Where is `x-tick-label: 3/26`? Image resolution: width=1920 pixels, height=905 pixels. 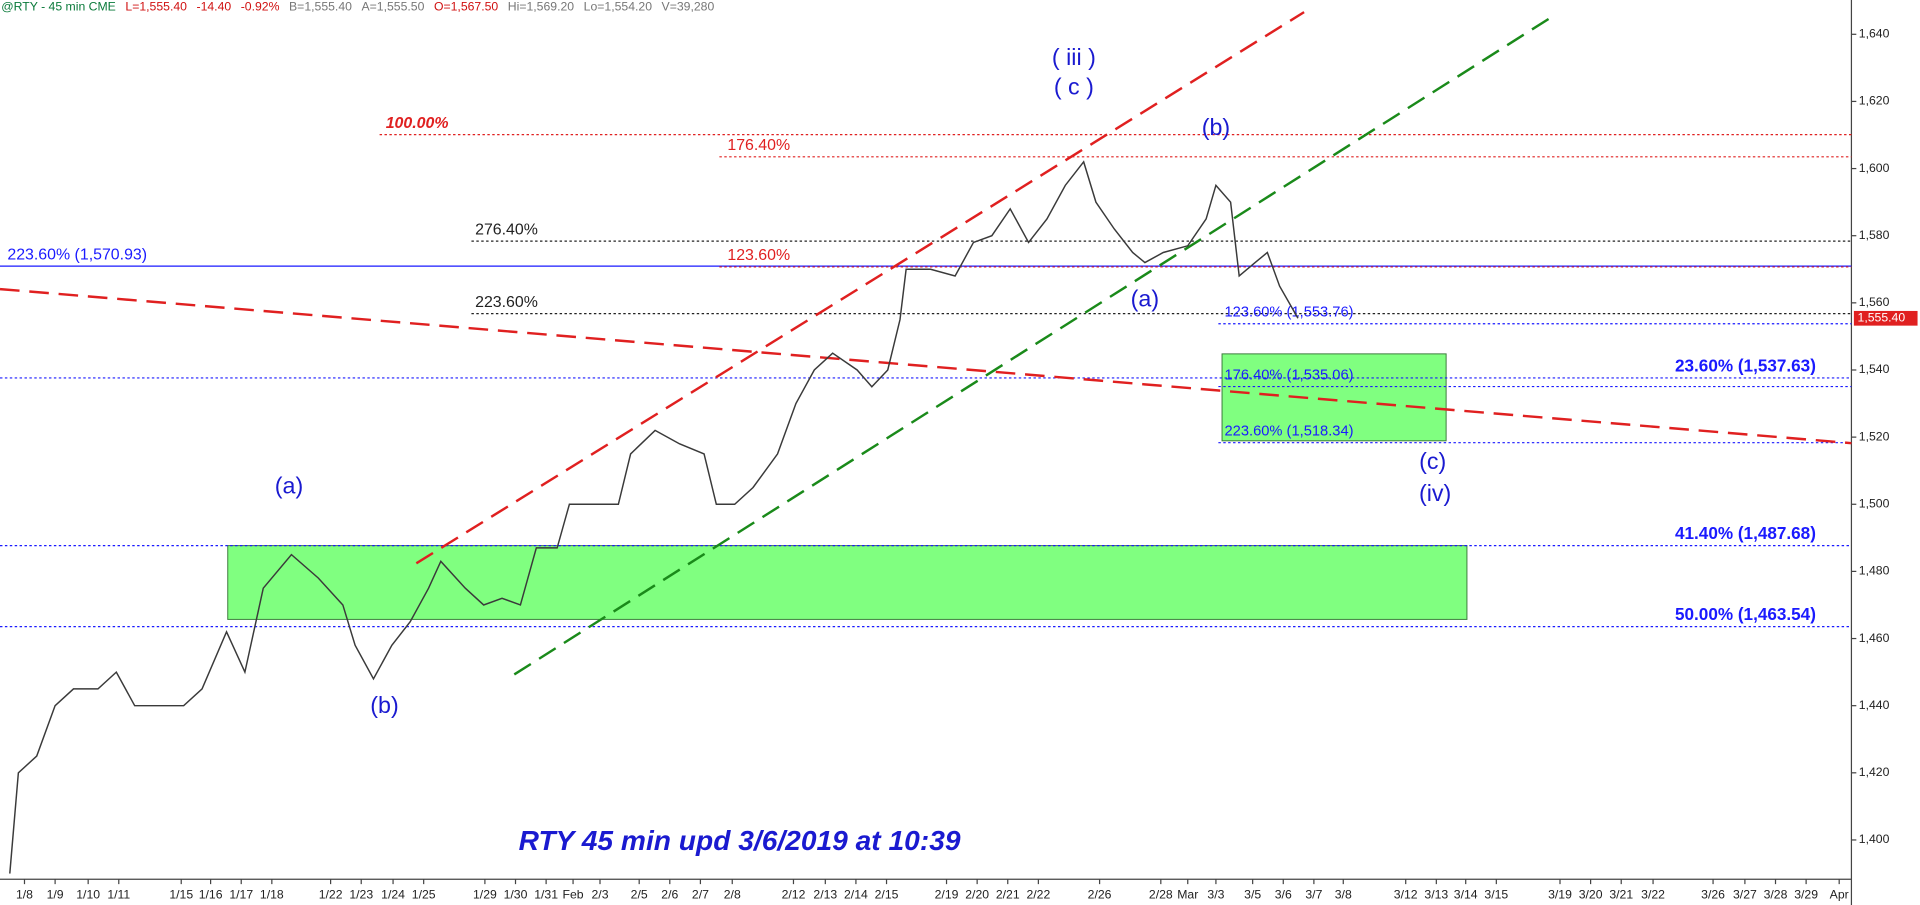 x-tick-label: 3/26 is located at coordinates (1713, 894).